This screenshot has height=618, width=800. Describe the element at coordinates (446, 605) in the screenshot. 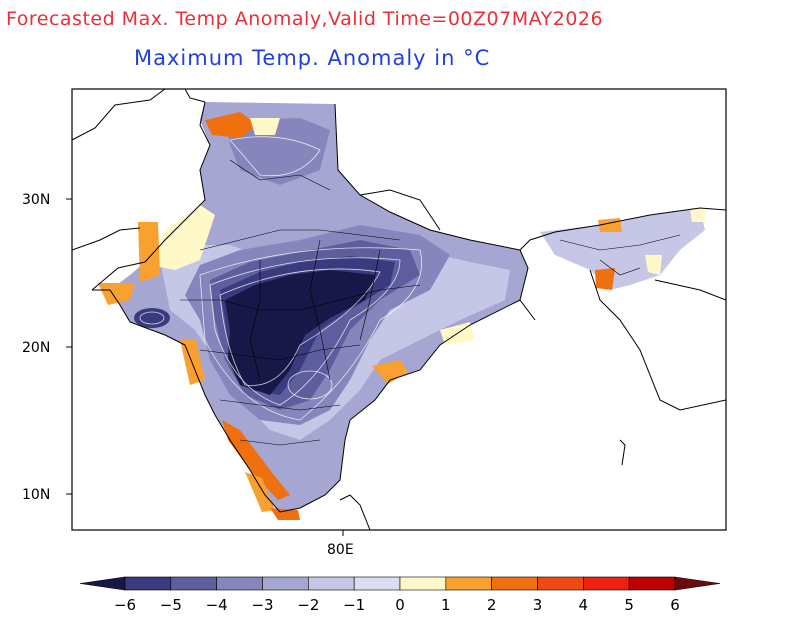

I see `colorbar-label: 1` at that location.